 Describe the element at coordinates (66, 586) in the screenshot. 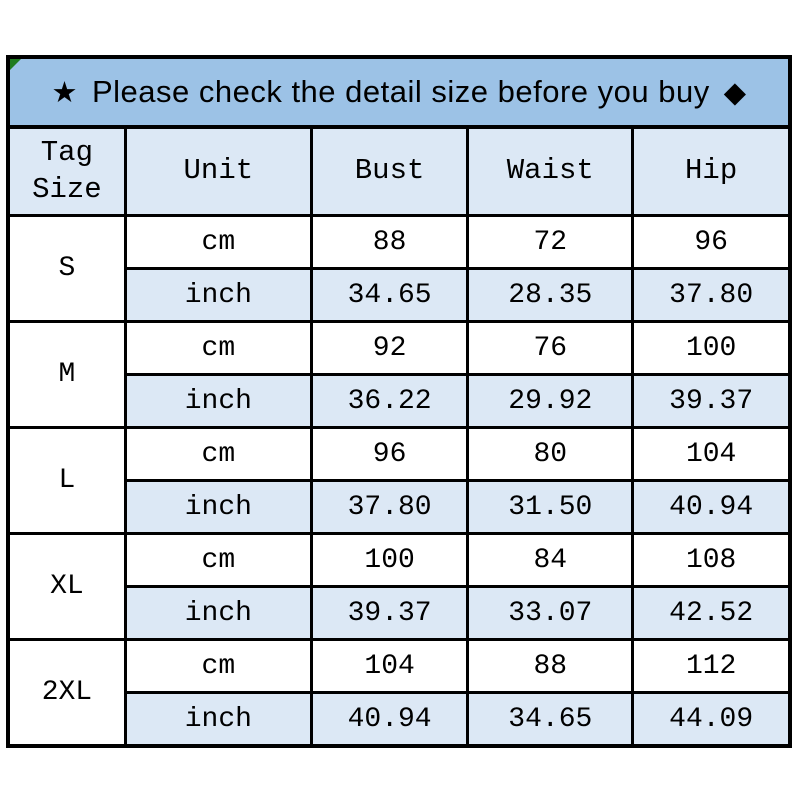

I see `size-label: XL` at that location.